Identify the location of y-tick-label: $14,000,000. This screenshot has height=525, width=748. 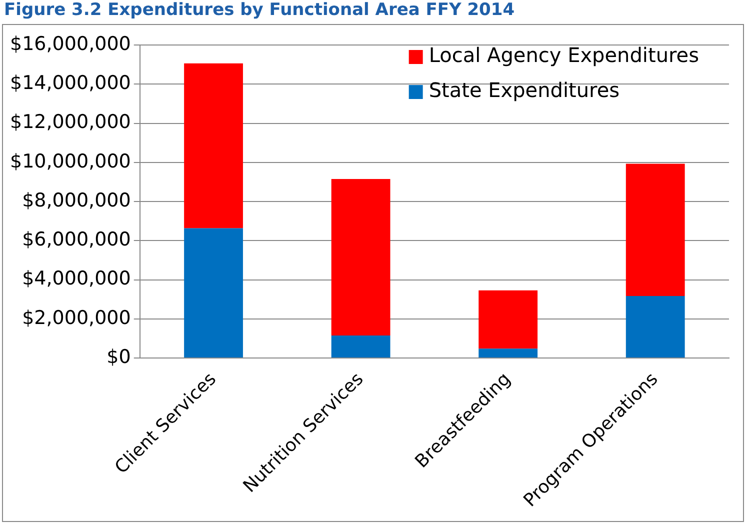
(70, 83).